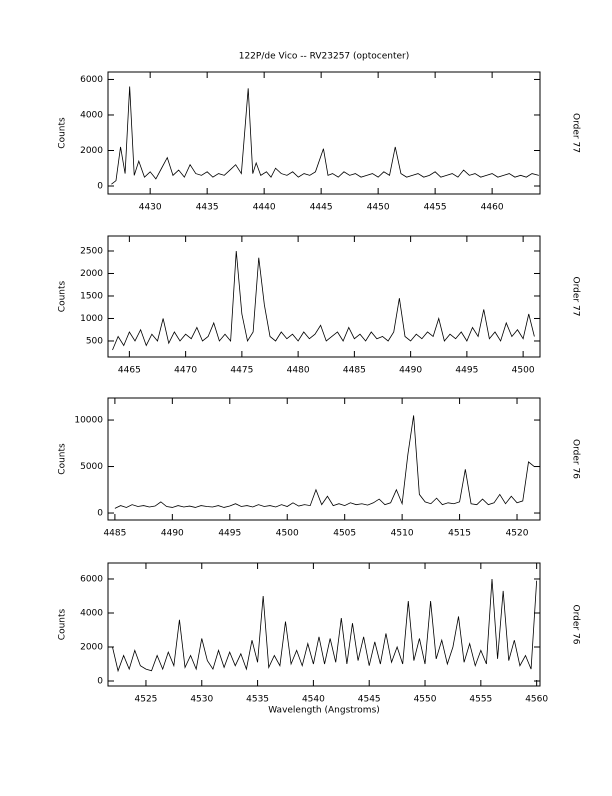 The width and height of the screenshot is (612, 796). I want to click on x-tick-label: 4460, so click(492, 208).